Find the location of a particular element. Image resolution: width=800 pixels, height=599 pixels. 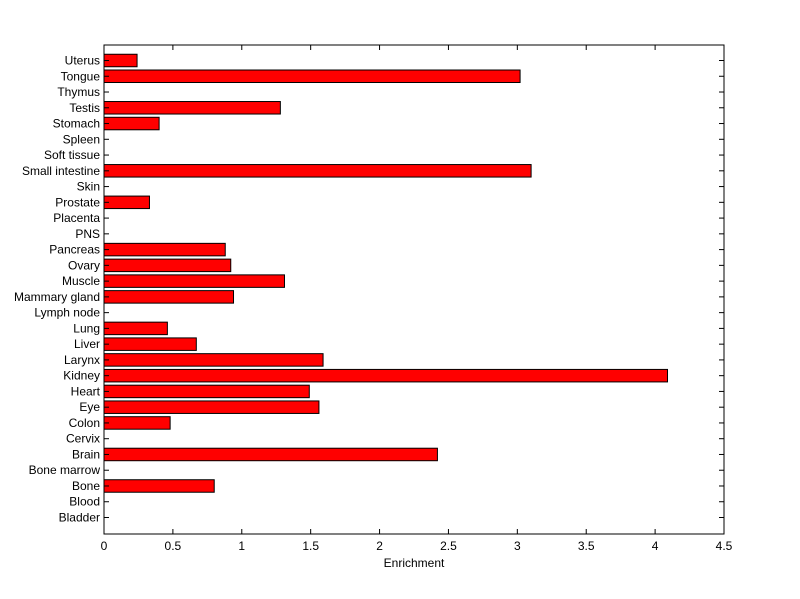

x-axis-label: Enrichment is located at coordinates (414, 563).